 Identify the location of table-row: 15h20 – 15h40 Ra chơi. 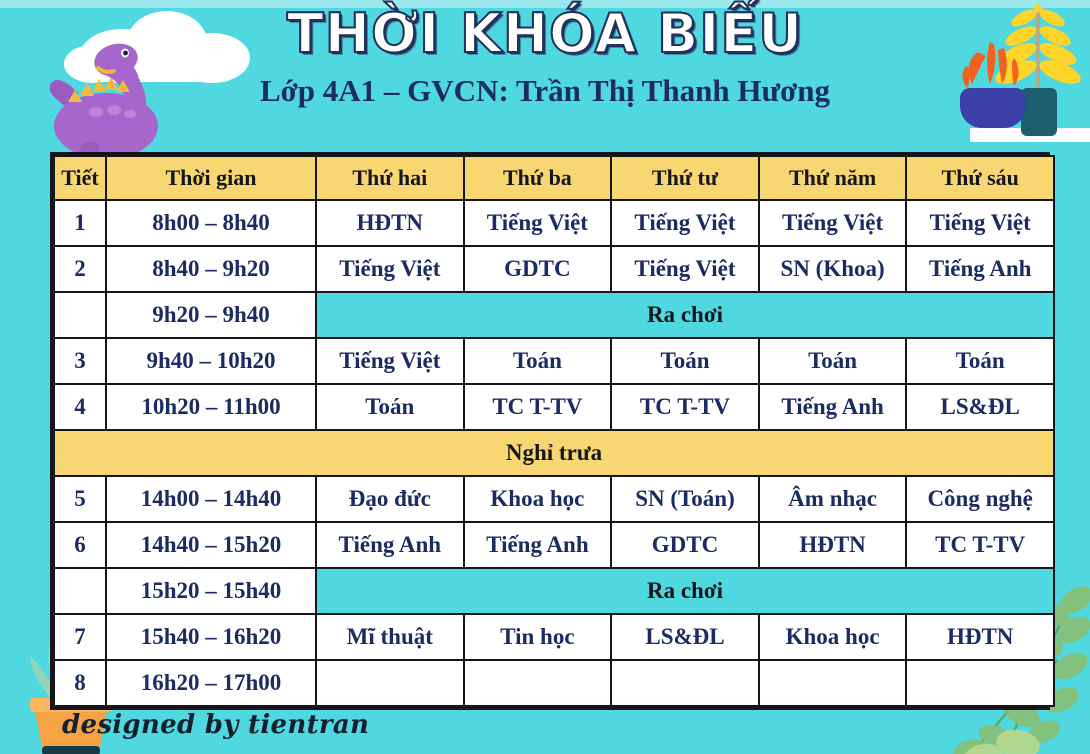
(554, 591).